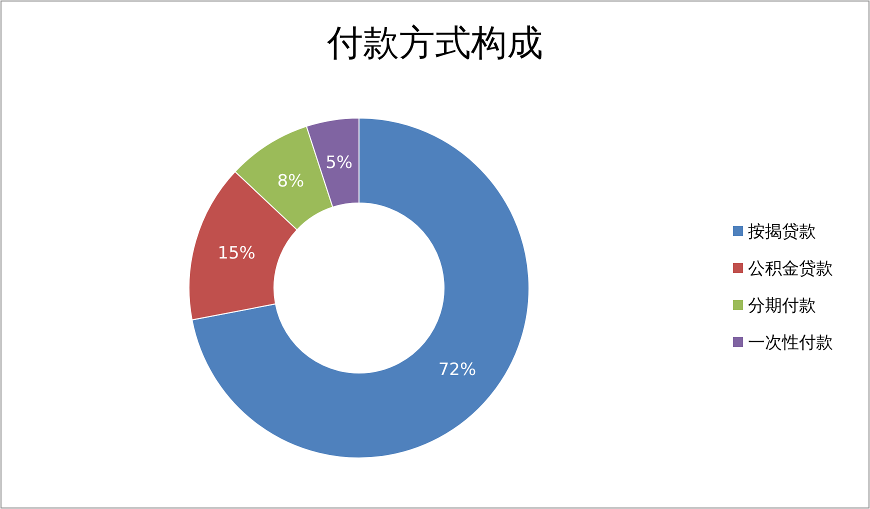  Describe the element at coordinates (290, 181) in the screenshot. I see `data-label: 8%` at that location.